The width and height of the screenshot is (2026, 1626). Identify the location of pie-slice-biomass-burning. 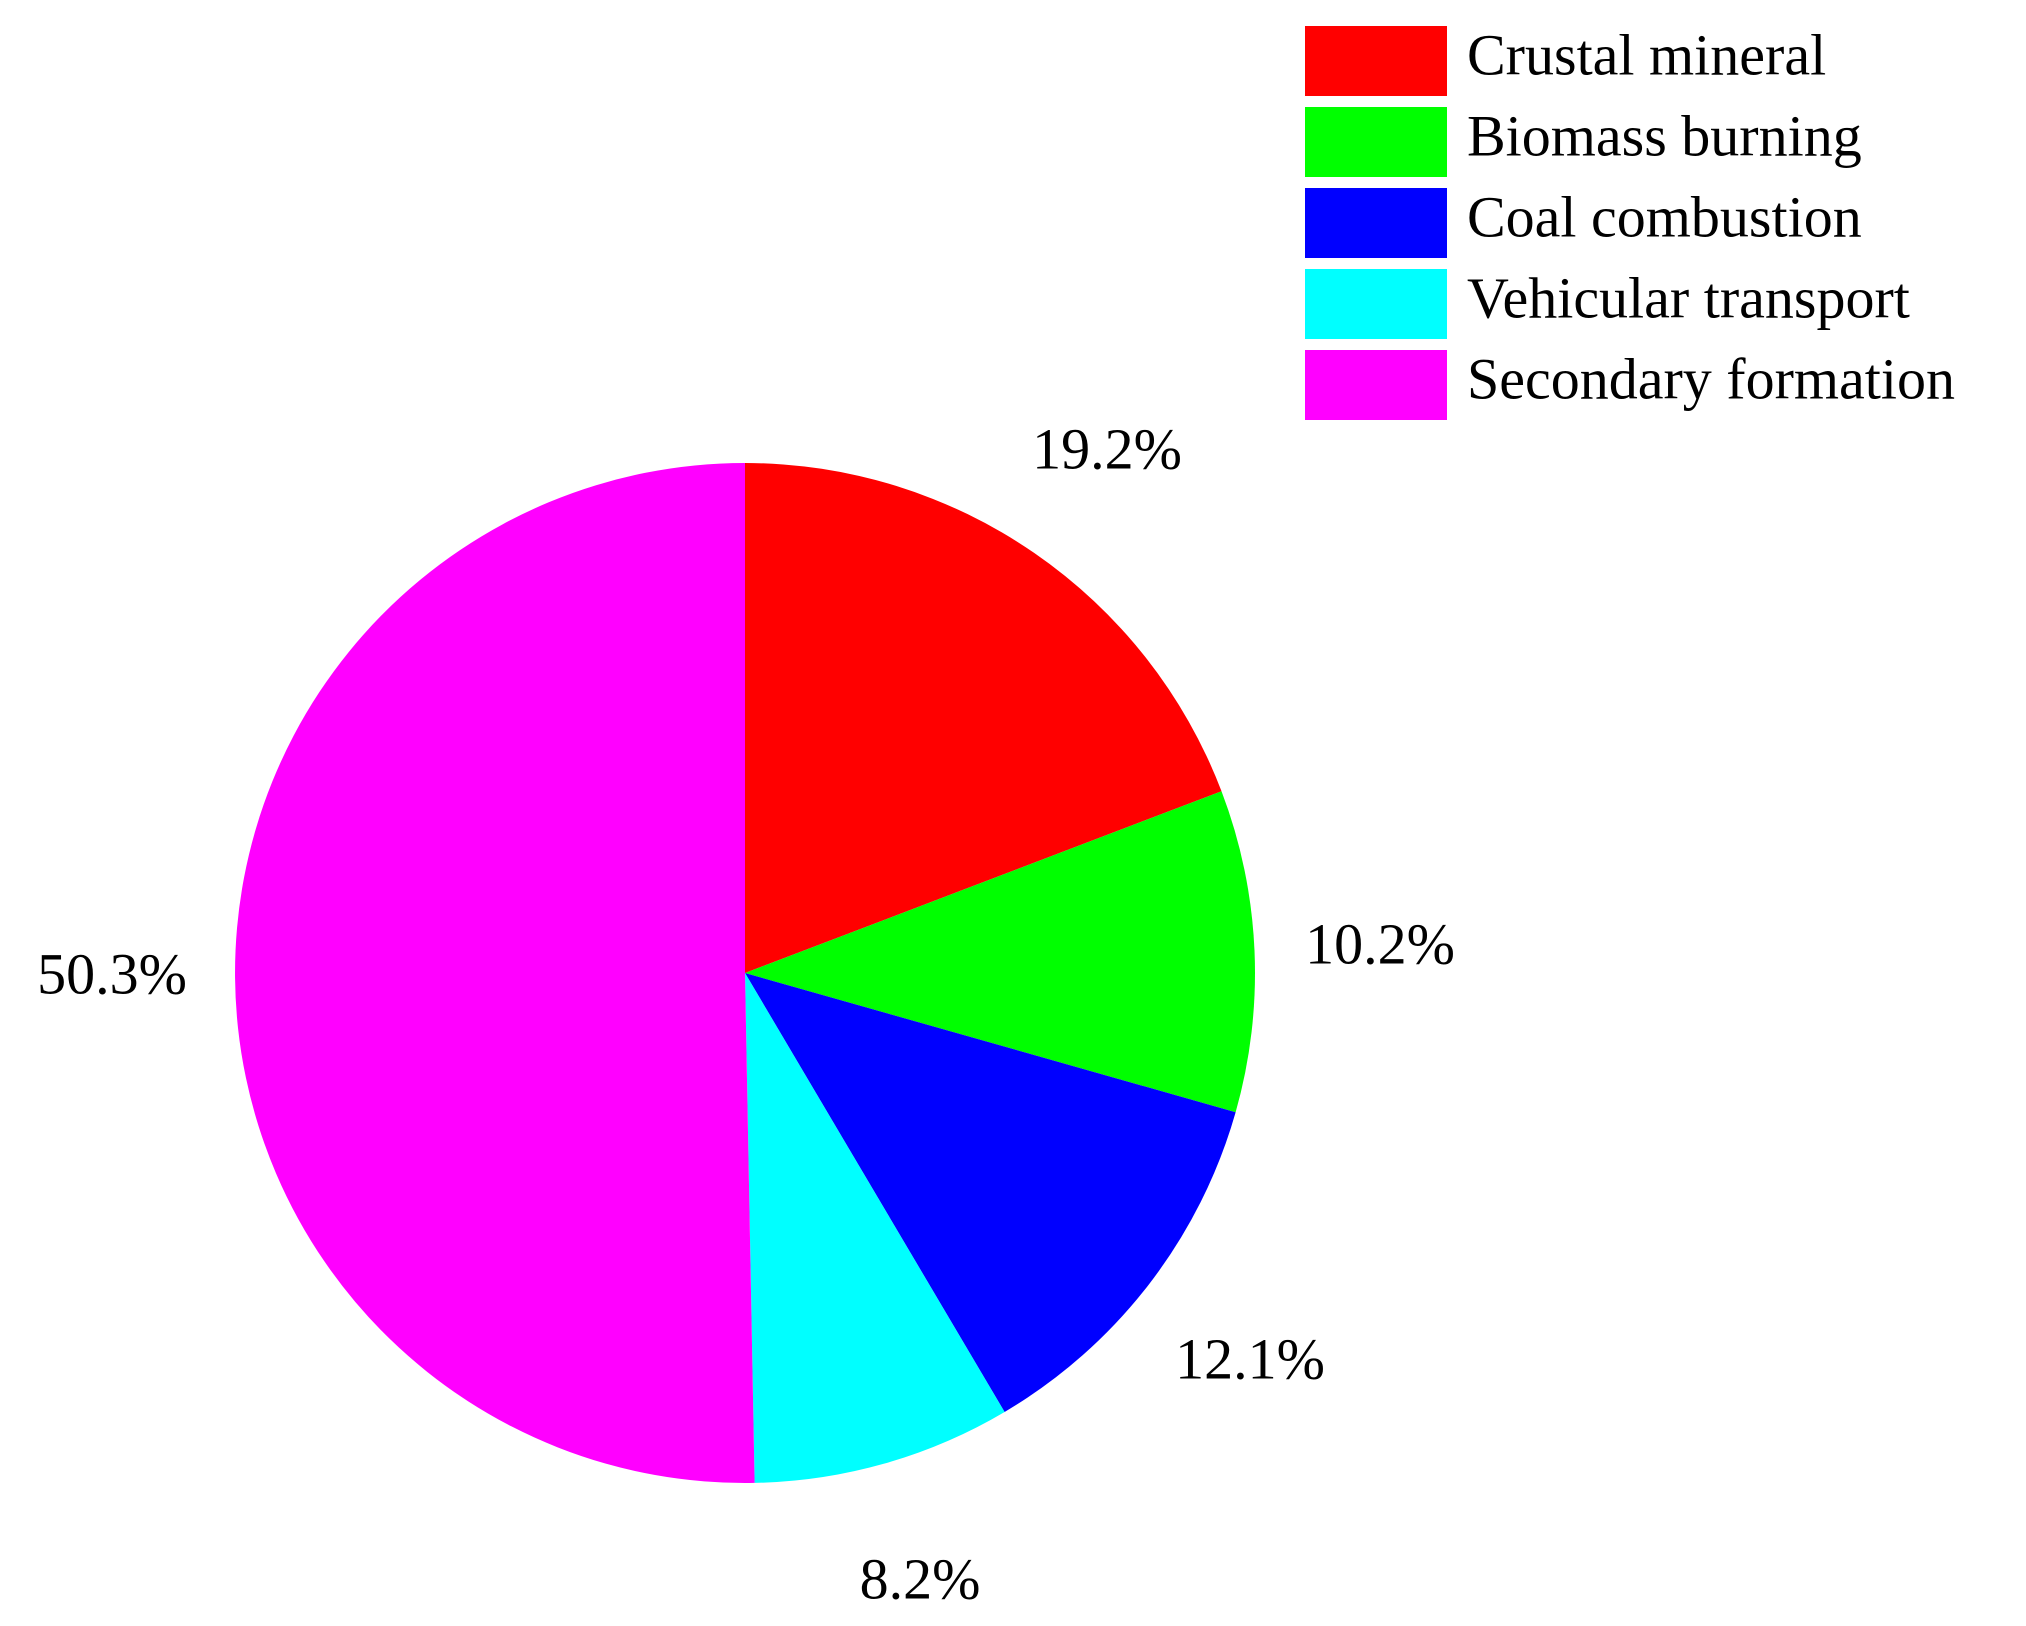
(1000, 952).